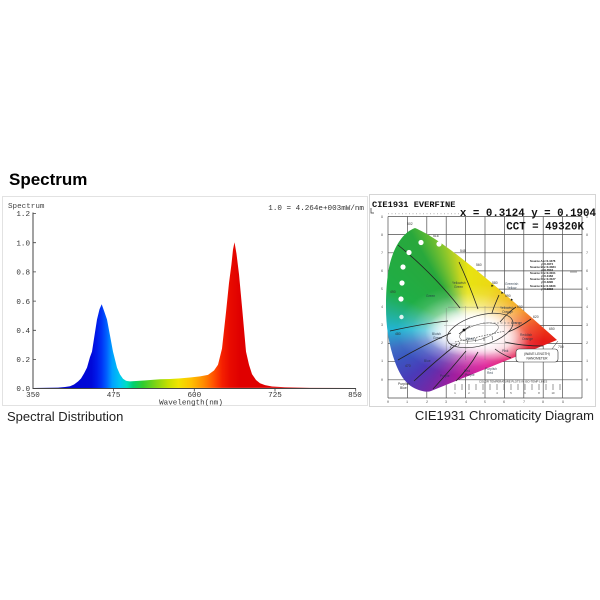 The image size is (600, 600). I want to click on svg-text: 1.2, so click(23, 215).